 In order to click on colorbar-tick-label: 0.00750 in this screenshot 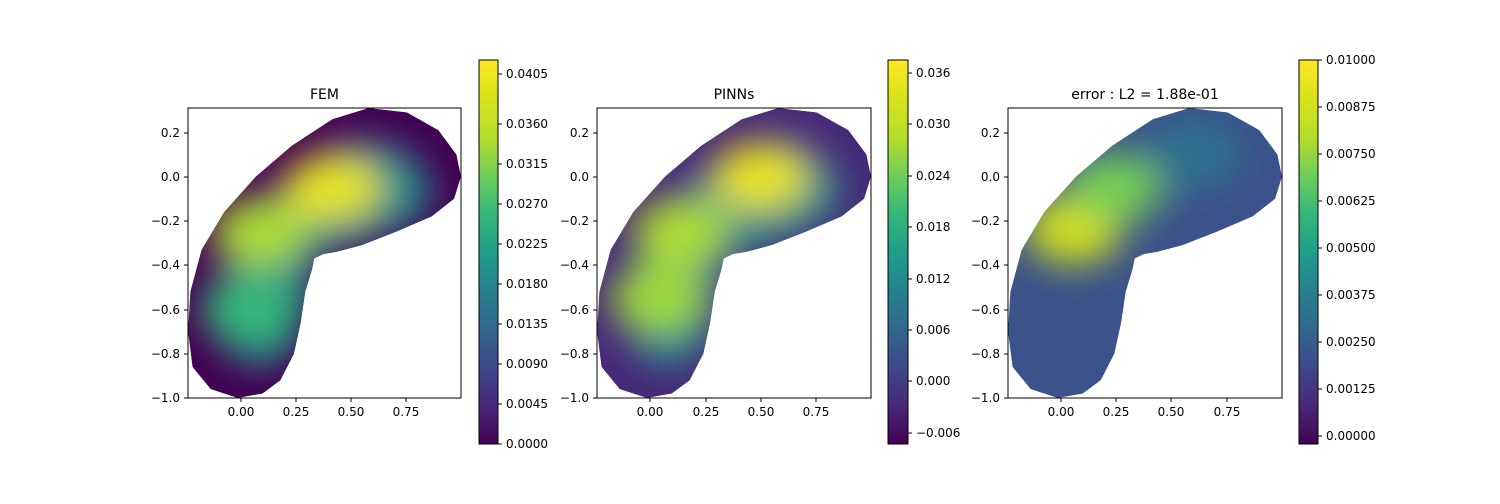, I will do `click(1351, 154)`.